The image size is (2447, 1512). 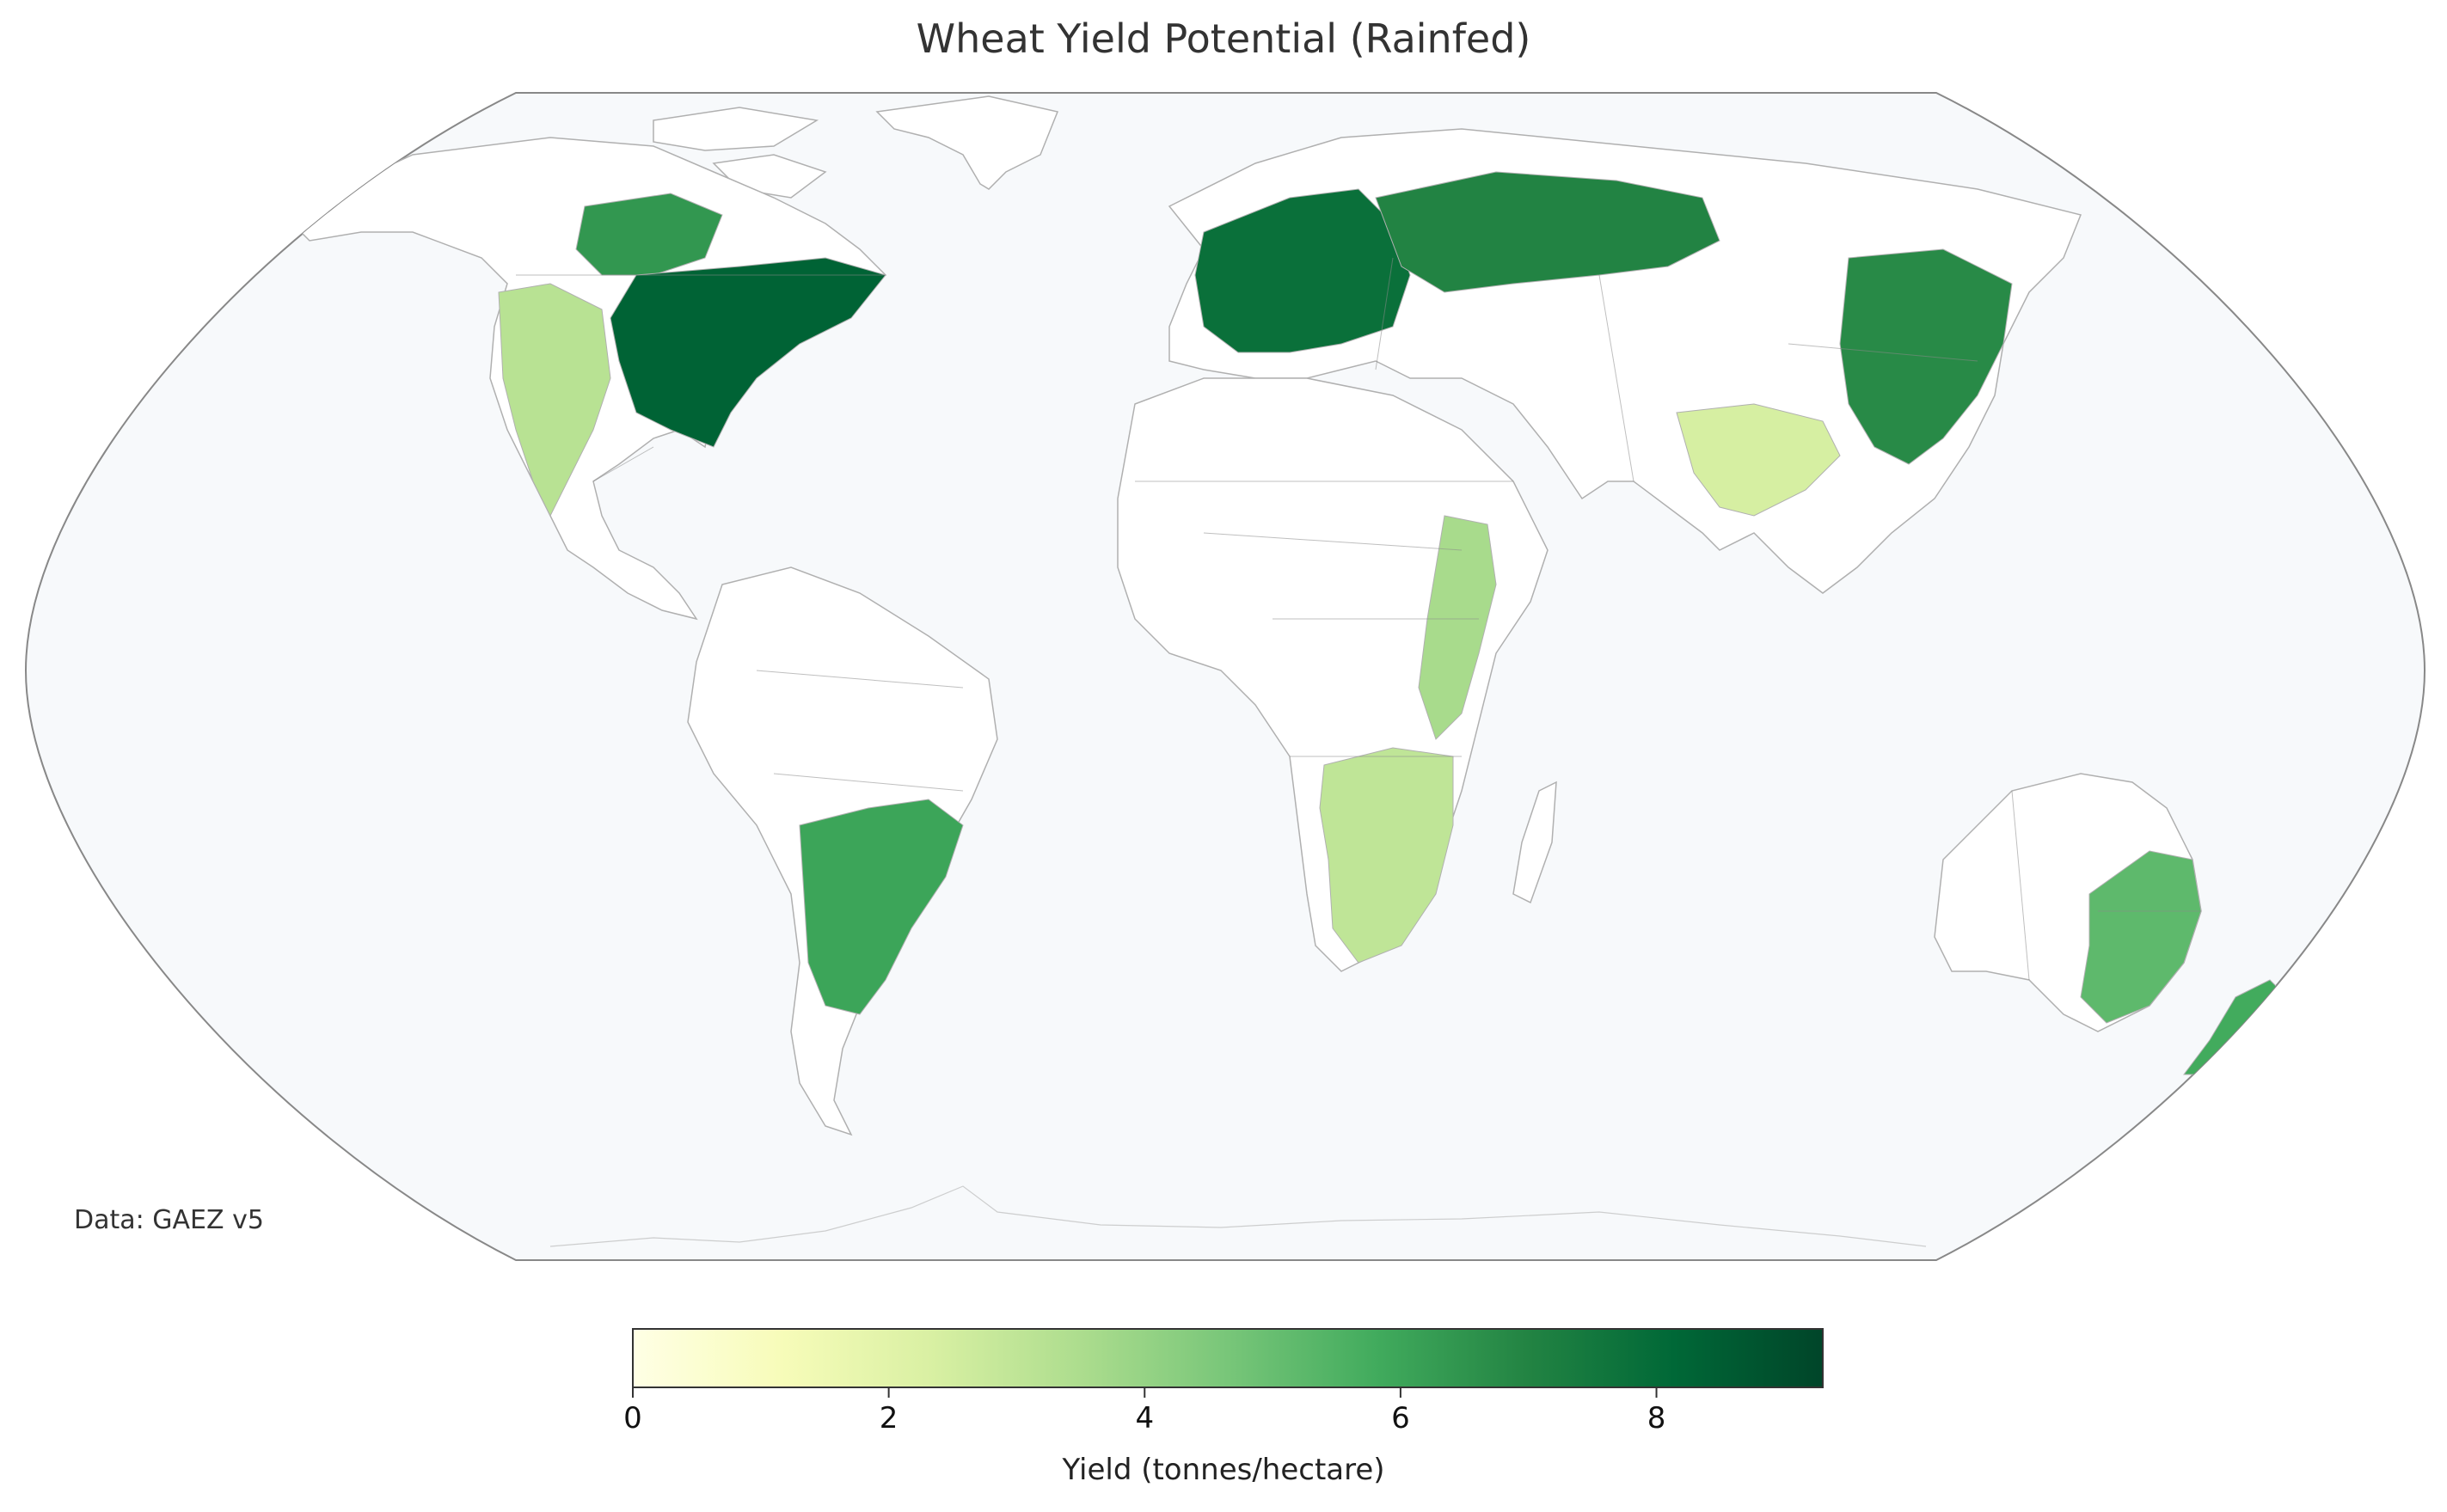 I want to click on antarctica-outline, so click(x=1238, y=1216).